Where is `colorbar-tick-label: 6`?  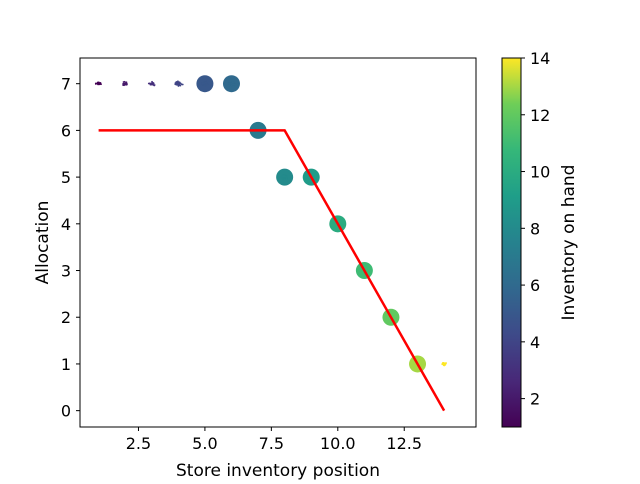
colorbar-tick-label: 6 is located at coordinates (535, 285).